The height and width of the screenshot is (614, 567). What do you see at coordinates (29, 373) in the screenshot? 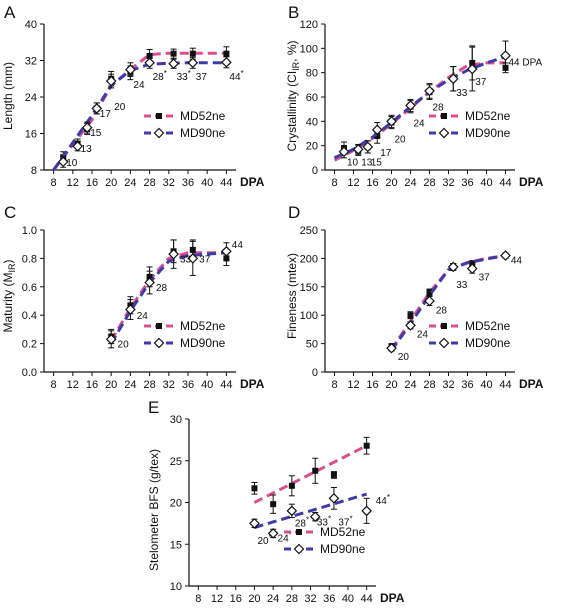
I see `panel-c-y-tick-label: 0.0` at bounding box center [29, 373].